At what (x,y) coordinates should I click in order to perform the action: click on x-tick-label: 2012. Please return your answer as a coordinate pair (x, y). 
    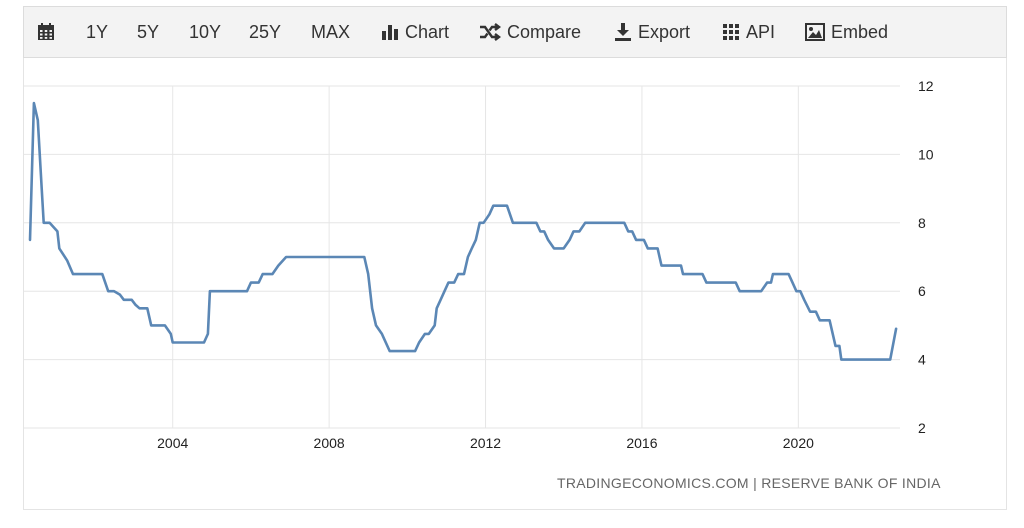
    Looking at the image, I should click on (485, 443).